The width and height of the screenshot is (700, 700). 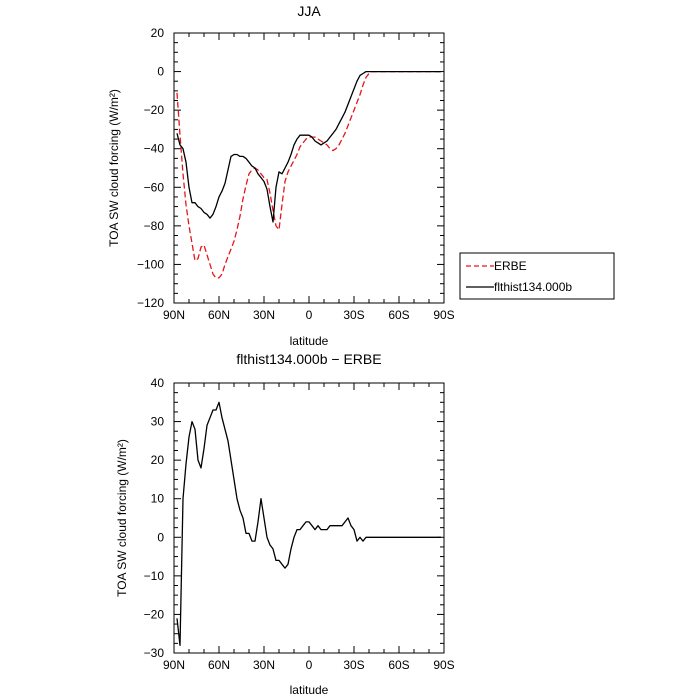 I want to click on top-xtick-label: 30N, so click(x=264, y=315).